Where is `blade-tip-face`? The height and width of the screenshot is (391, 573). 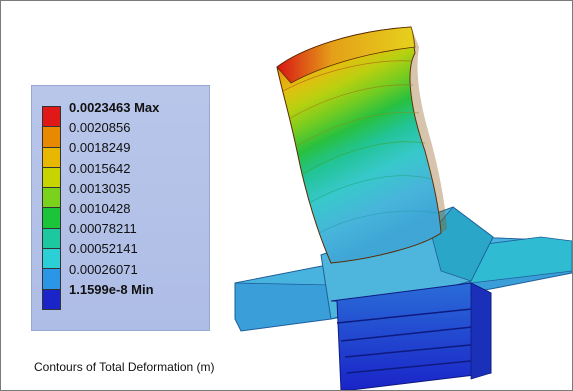 blade-tip-face is located at coordinates (346, 55).